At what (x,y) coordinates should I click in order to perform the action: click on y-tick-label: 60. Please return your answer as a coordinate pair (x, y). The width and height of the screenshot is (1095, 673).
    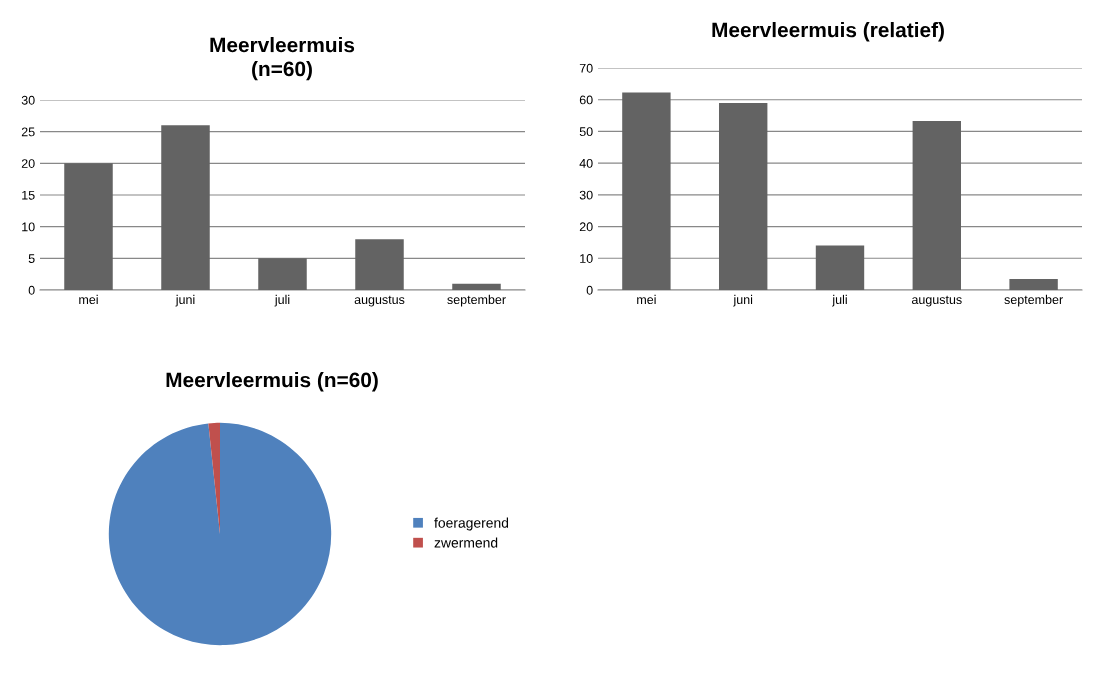
    Looking at the image, I should click on (586, 100).